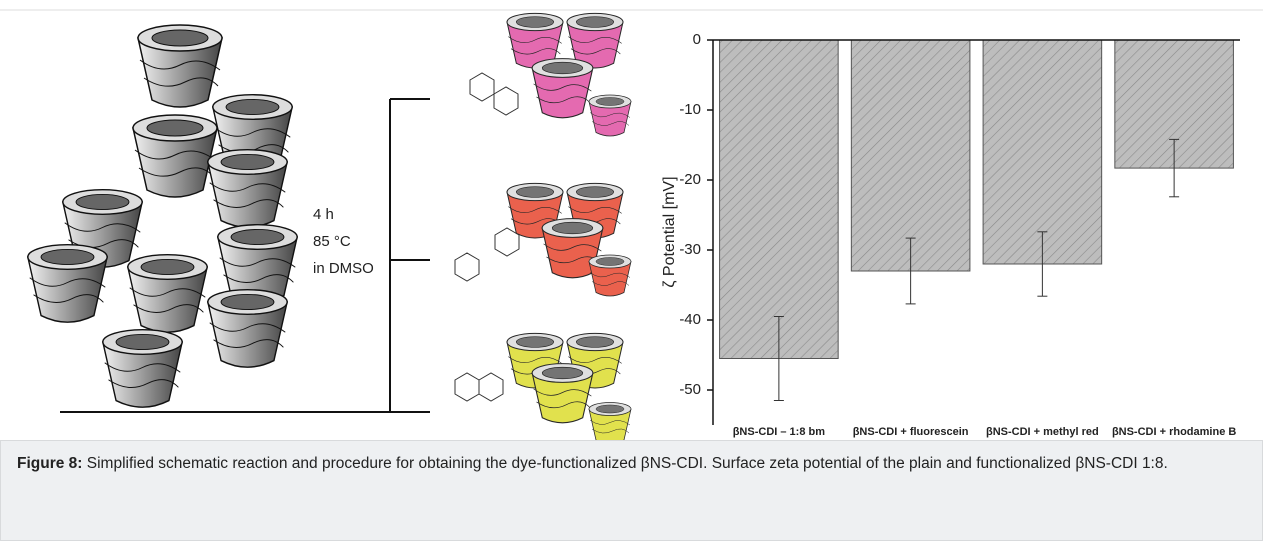  What do you see at coordinates (487, 237) in the screenshot?
I see `dye-sketches` at bounding box center [487, 237].